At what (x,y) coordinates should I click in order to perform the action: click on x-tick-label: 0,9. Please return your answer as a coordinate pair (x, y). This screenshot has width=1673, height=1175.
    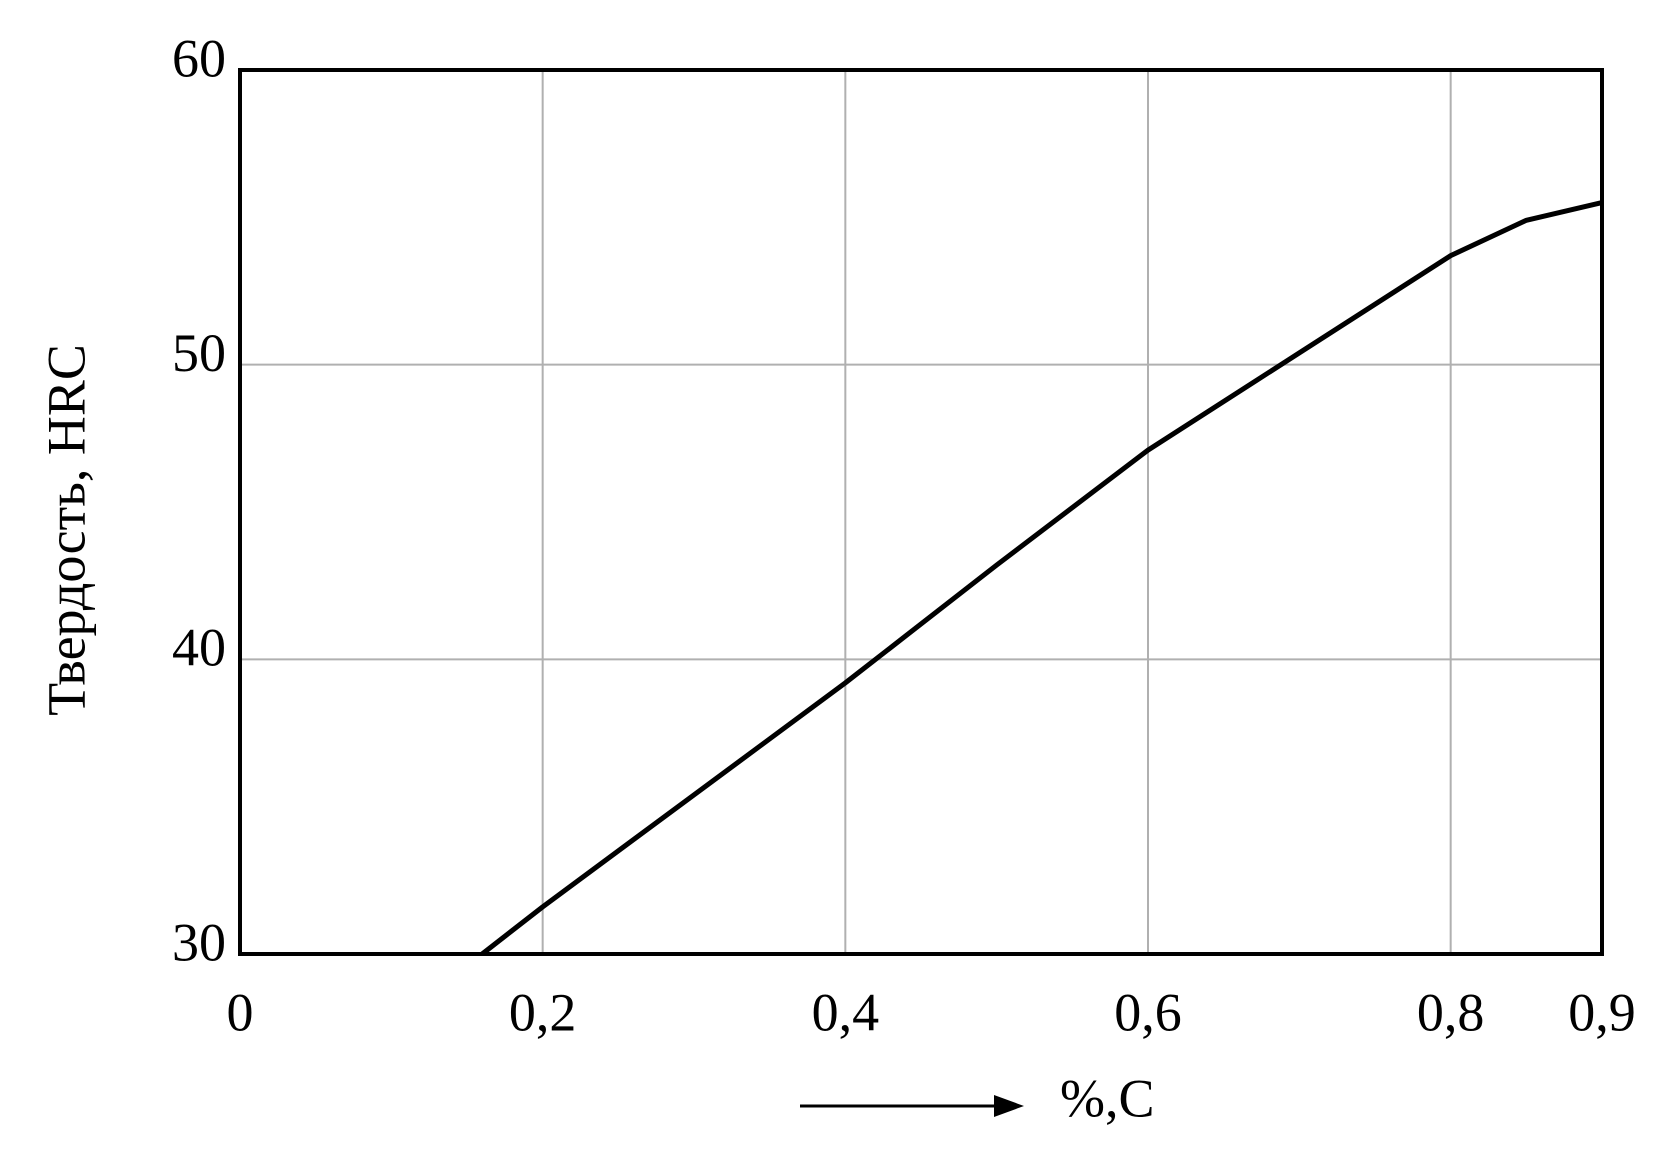
    Looking at the image, I should click on (1602, 1012).